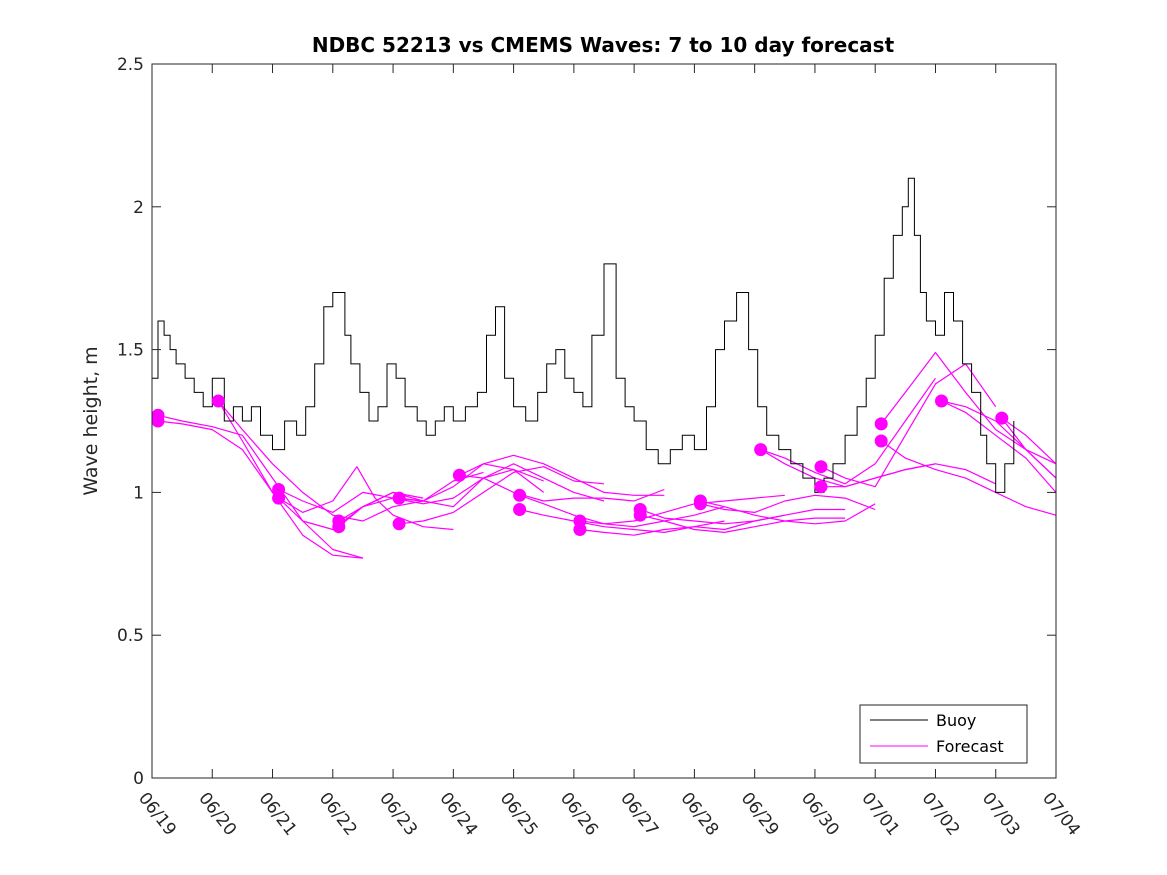 The height and width of the screenshot is (875, 1167). Describe the element at coordinates (398, 814) in the screenshot. I see `x-tick-label: 06/23` at that location.